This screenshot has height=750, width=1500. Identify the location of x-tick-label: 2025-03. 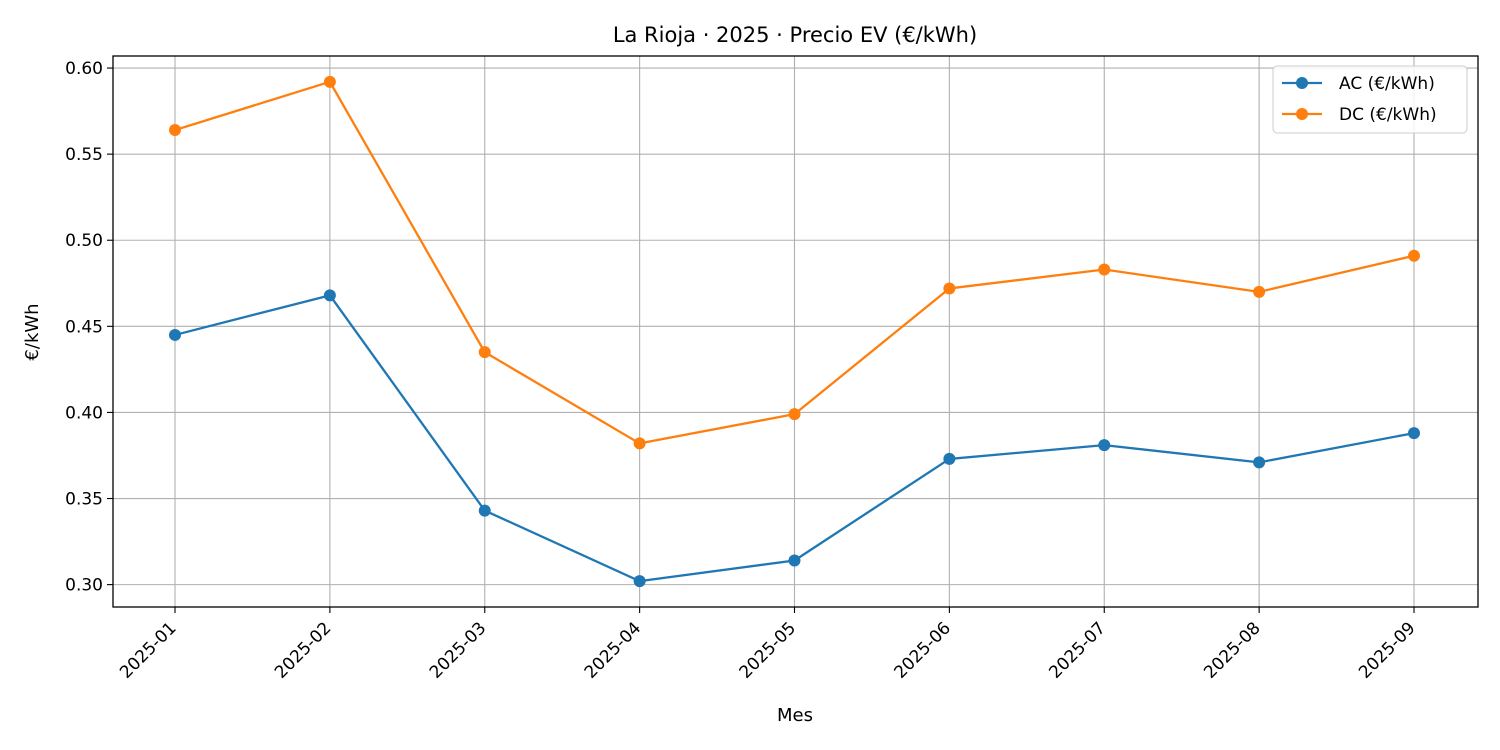
(458, 650).